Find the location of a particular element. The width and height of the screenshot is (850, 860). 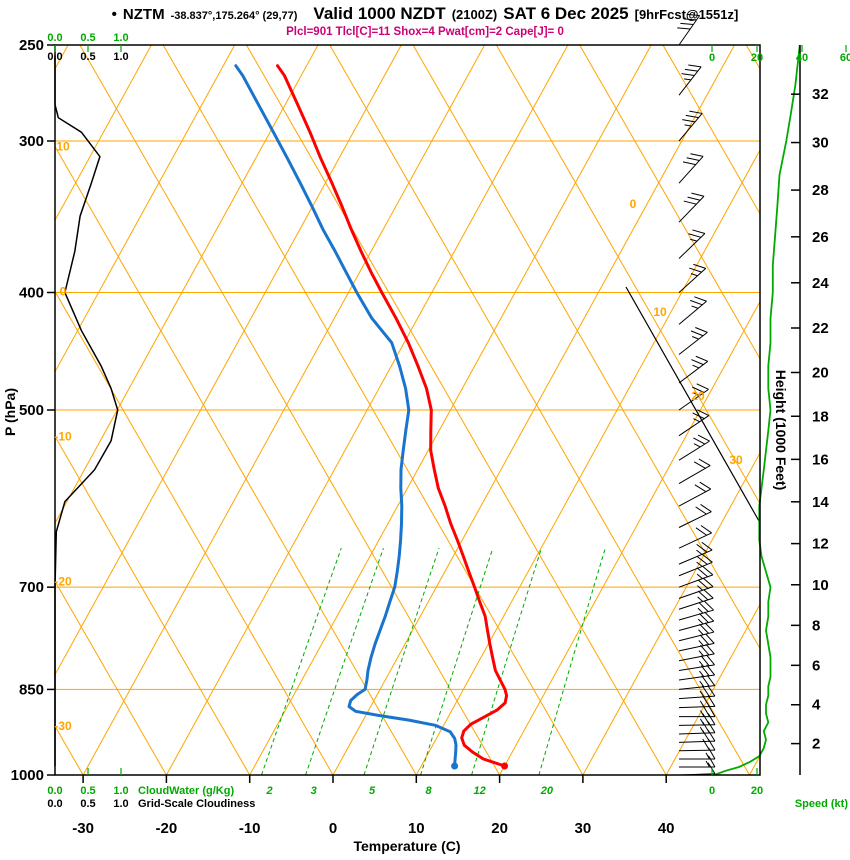

height-tick-label: 8 is located at coordinates (816, 625).